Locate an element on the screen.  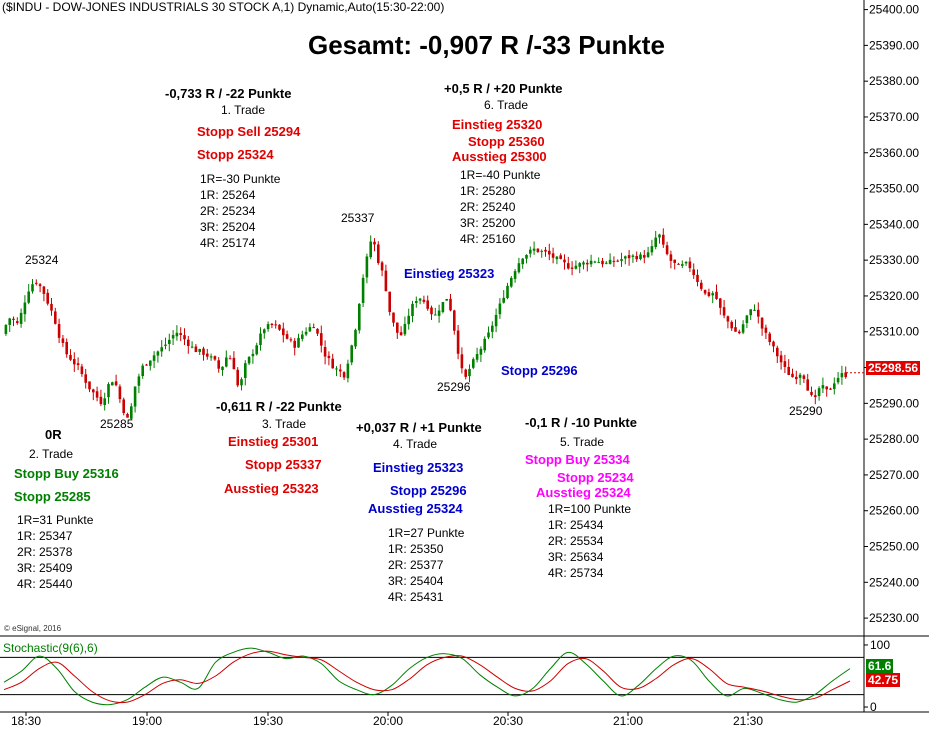
y-tick-label: 25230.00 is located at coordinates (894, 618).